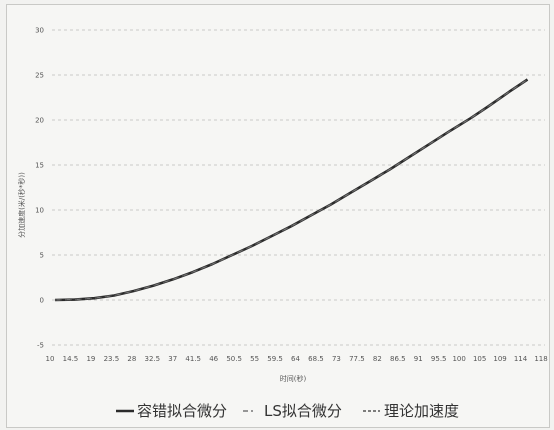  What do you see at coordinates (540, 359) in the screenshot?
I see `x-tick-label: 118` at bounding box center [540, 359].